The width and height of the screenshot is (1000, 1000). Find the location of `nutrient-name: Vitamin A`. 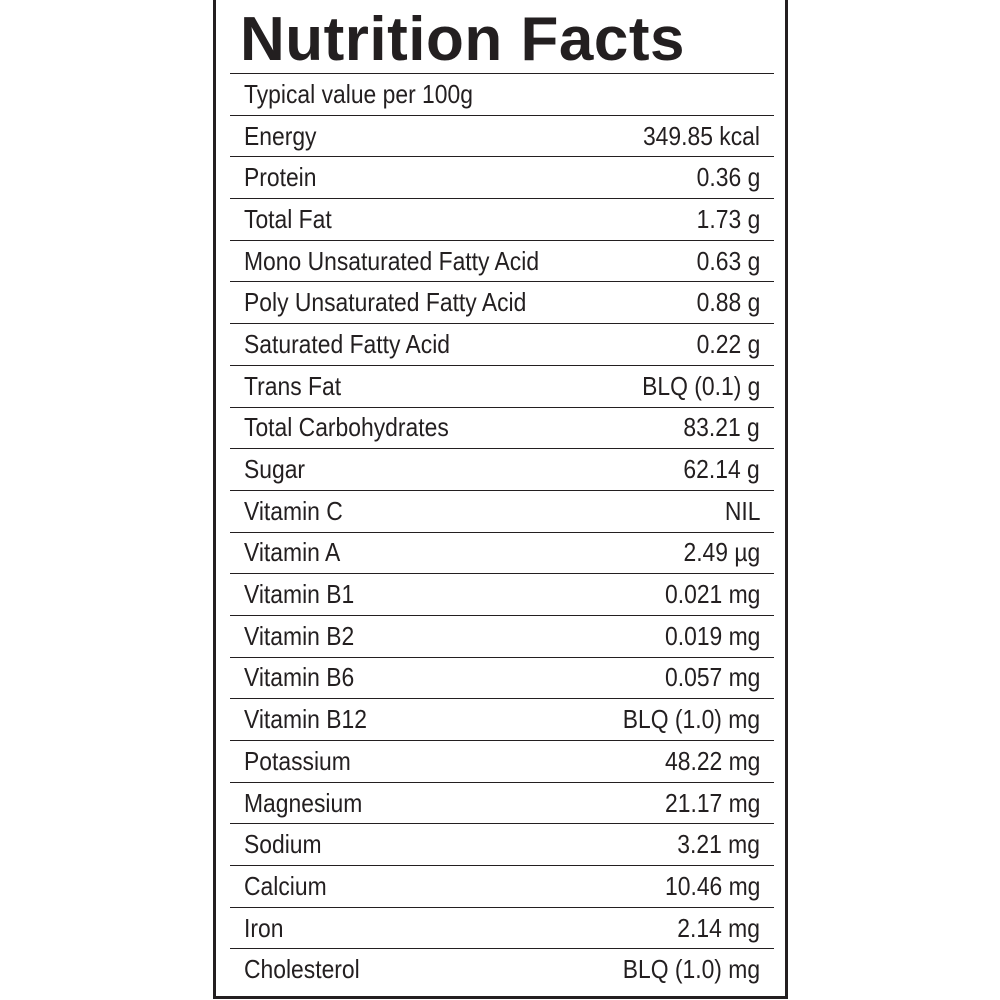

nutrient-name: Vitamin A is located at coordinates (292, 552).